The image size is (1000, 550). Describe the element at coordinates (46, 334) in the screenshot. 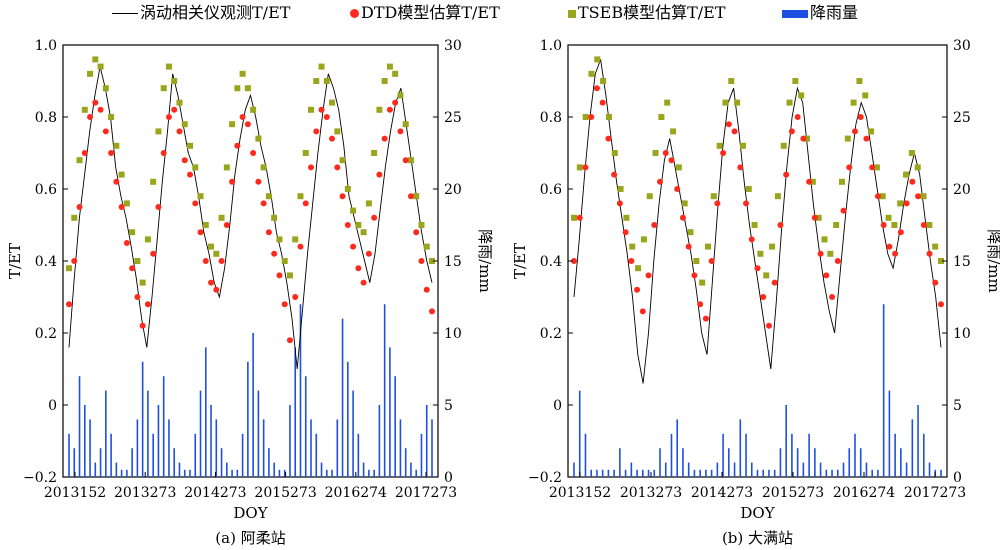

I see `panel-a-y-tick-label: 0.2` at that location.